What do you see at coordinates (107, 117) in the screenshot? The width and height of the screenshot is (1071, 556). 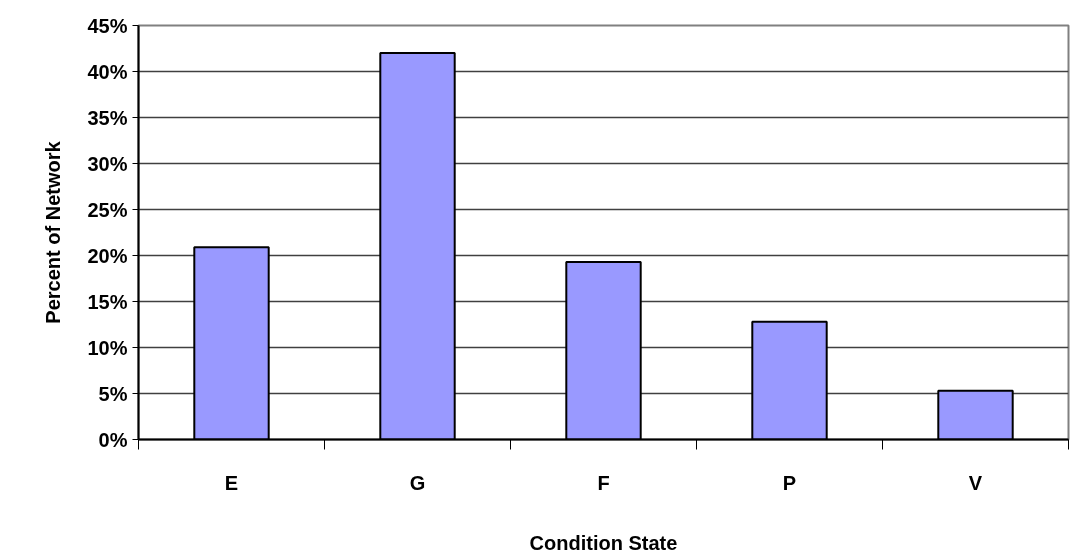 I see `y-tick-label: 35%` at bounding box center [107, 117].